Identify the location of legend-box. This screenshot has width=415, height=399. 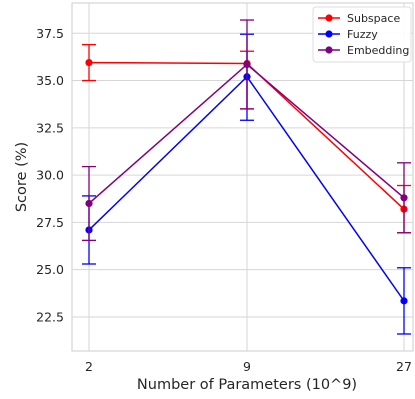
(362, 34).